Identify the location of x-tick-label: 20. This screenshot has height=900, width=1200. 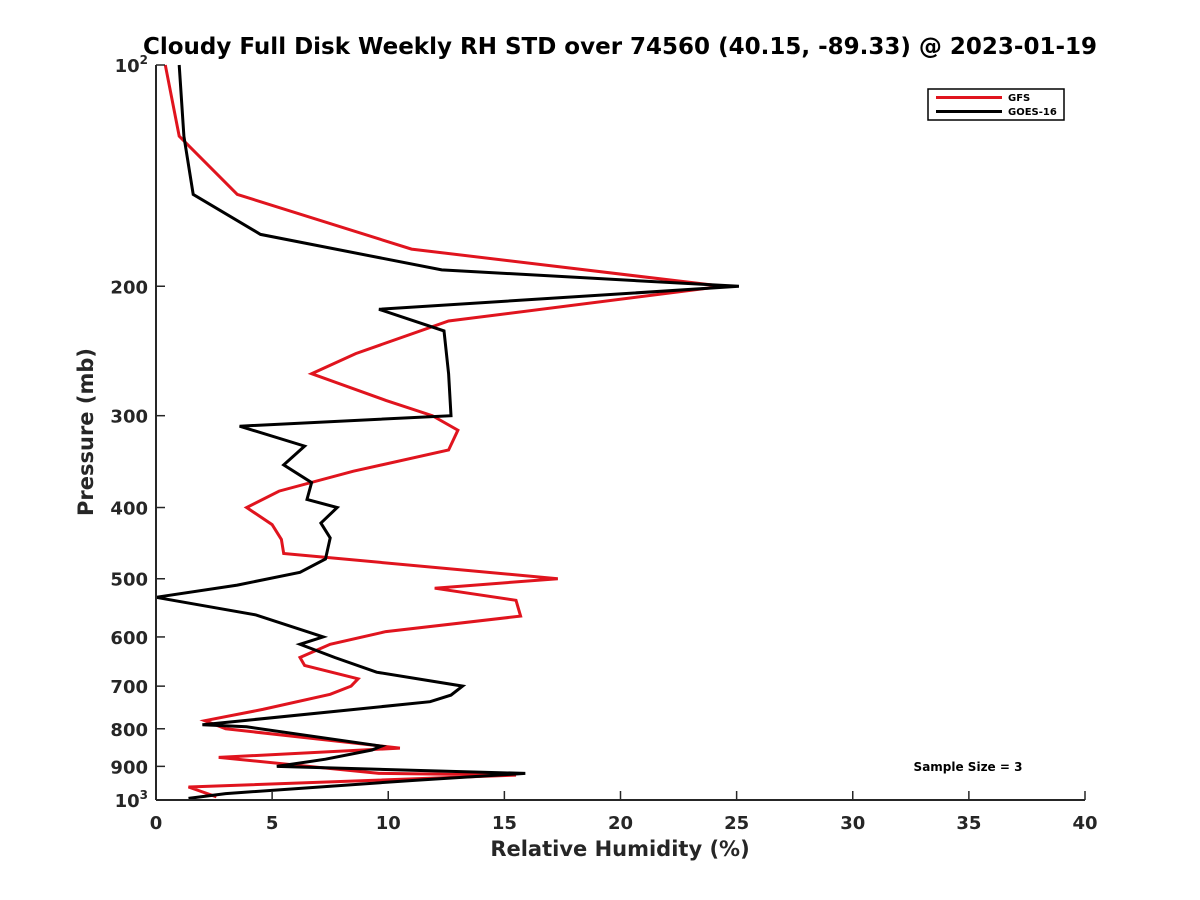
(620, 823).